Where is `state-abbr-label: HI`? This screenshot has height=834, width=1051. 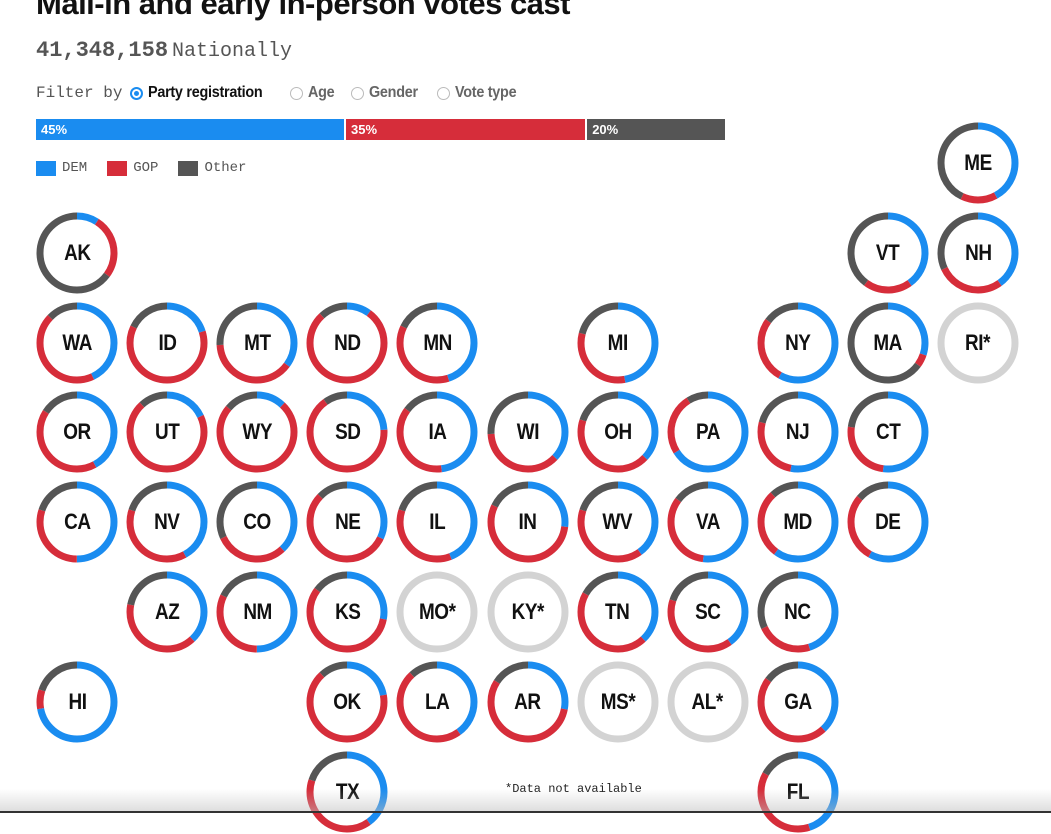 state-abbr-label: HI is located at coordinates (77, 702).